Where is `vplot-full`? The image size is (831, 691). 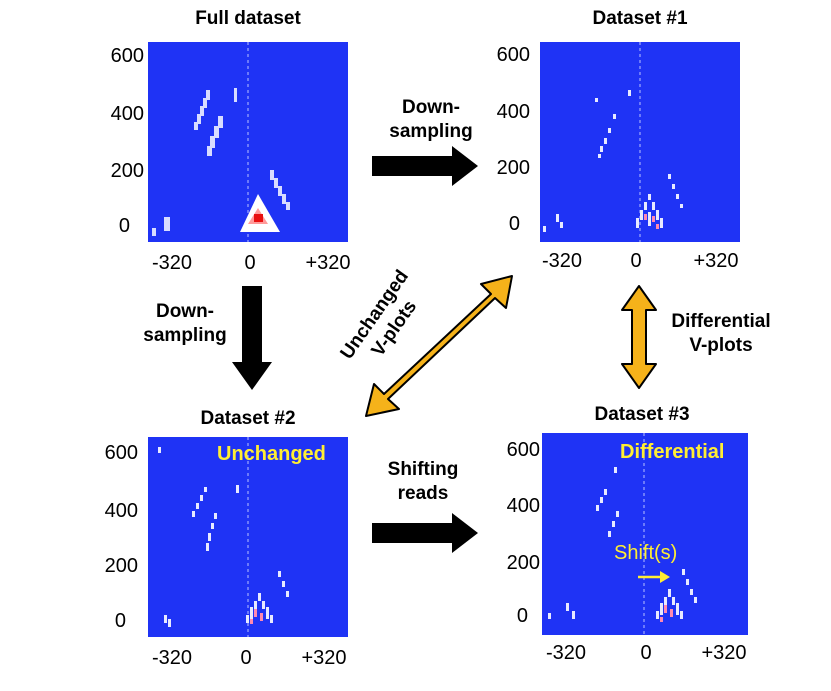
vplot-full is located at coordinates (248, 142).